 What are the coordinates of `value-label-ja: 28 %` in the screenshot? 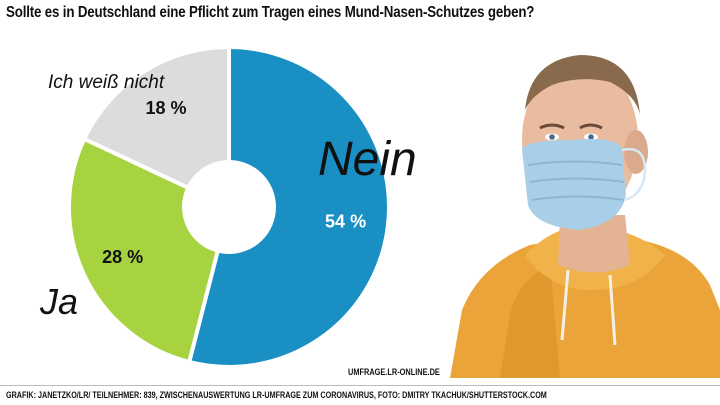 It's located at (122, 257).